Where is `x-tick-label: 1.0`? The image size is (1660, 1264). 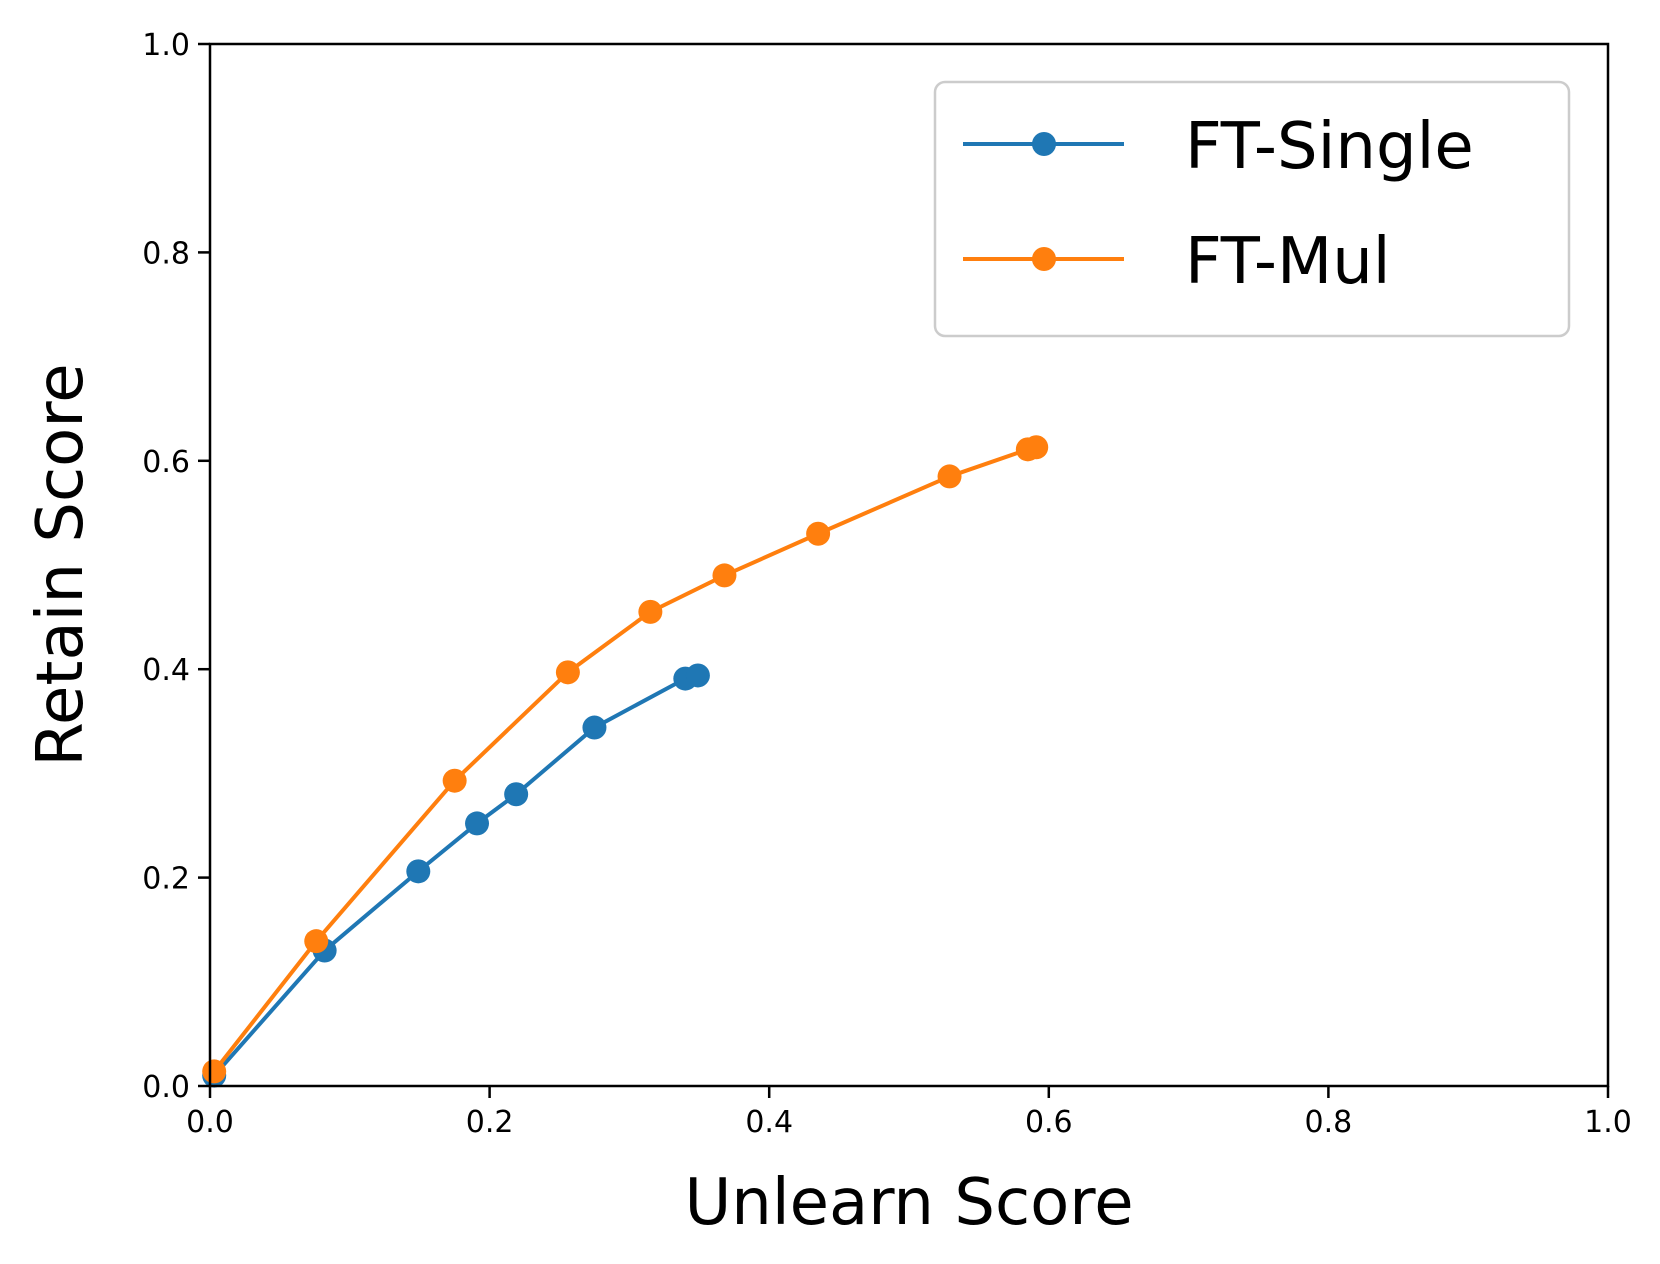
x-tick-label: 1.0 is located at coordinates (1608, 1122).